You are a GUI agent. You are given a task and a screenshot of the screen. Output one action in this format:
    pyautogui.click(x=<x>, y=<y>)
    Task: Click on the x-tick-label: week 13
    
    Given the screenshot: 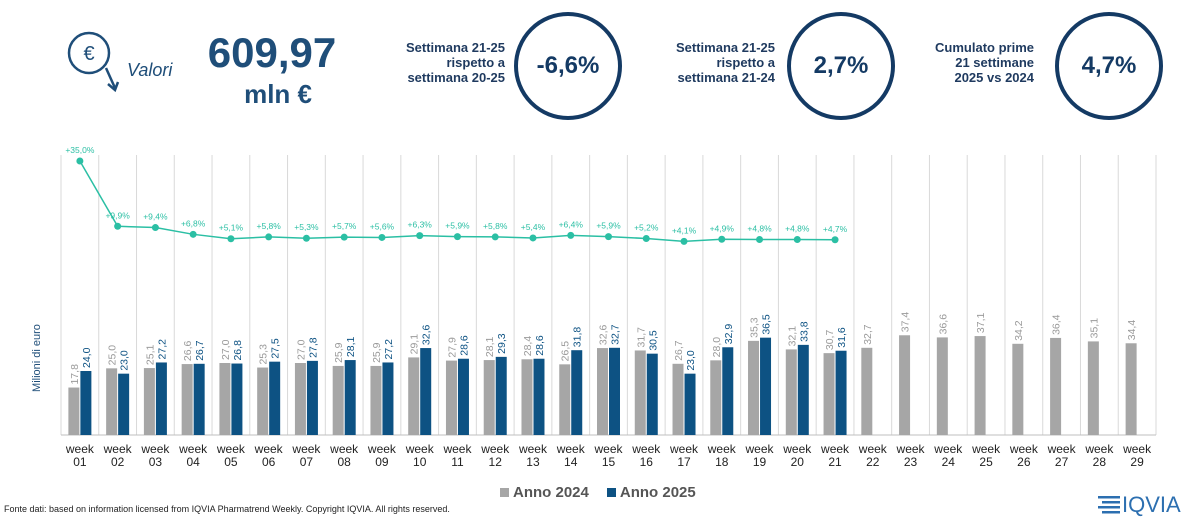 What is the action you would take?
    pyautogui.click(x=532, y=455)
    